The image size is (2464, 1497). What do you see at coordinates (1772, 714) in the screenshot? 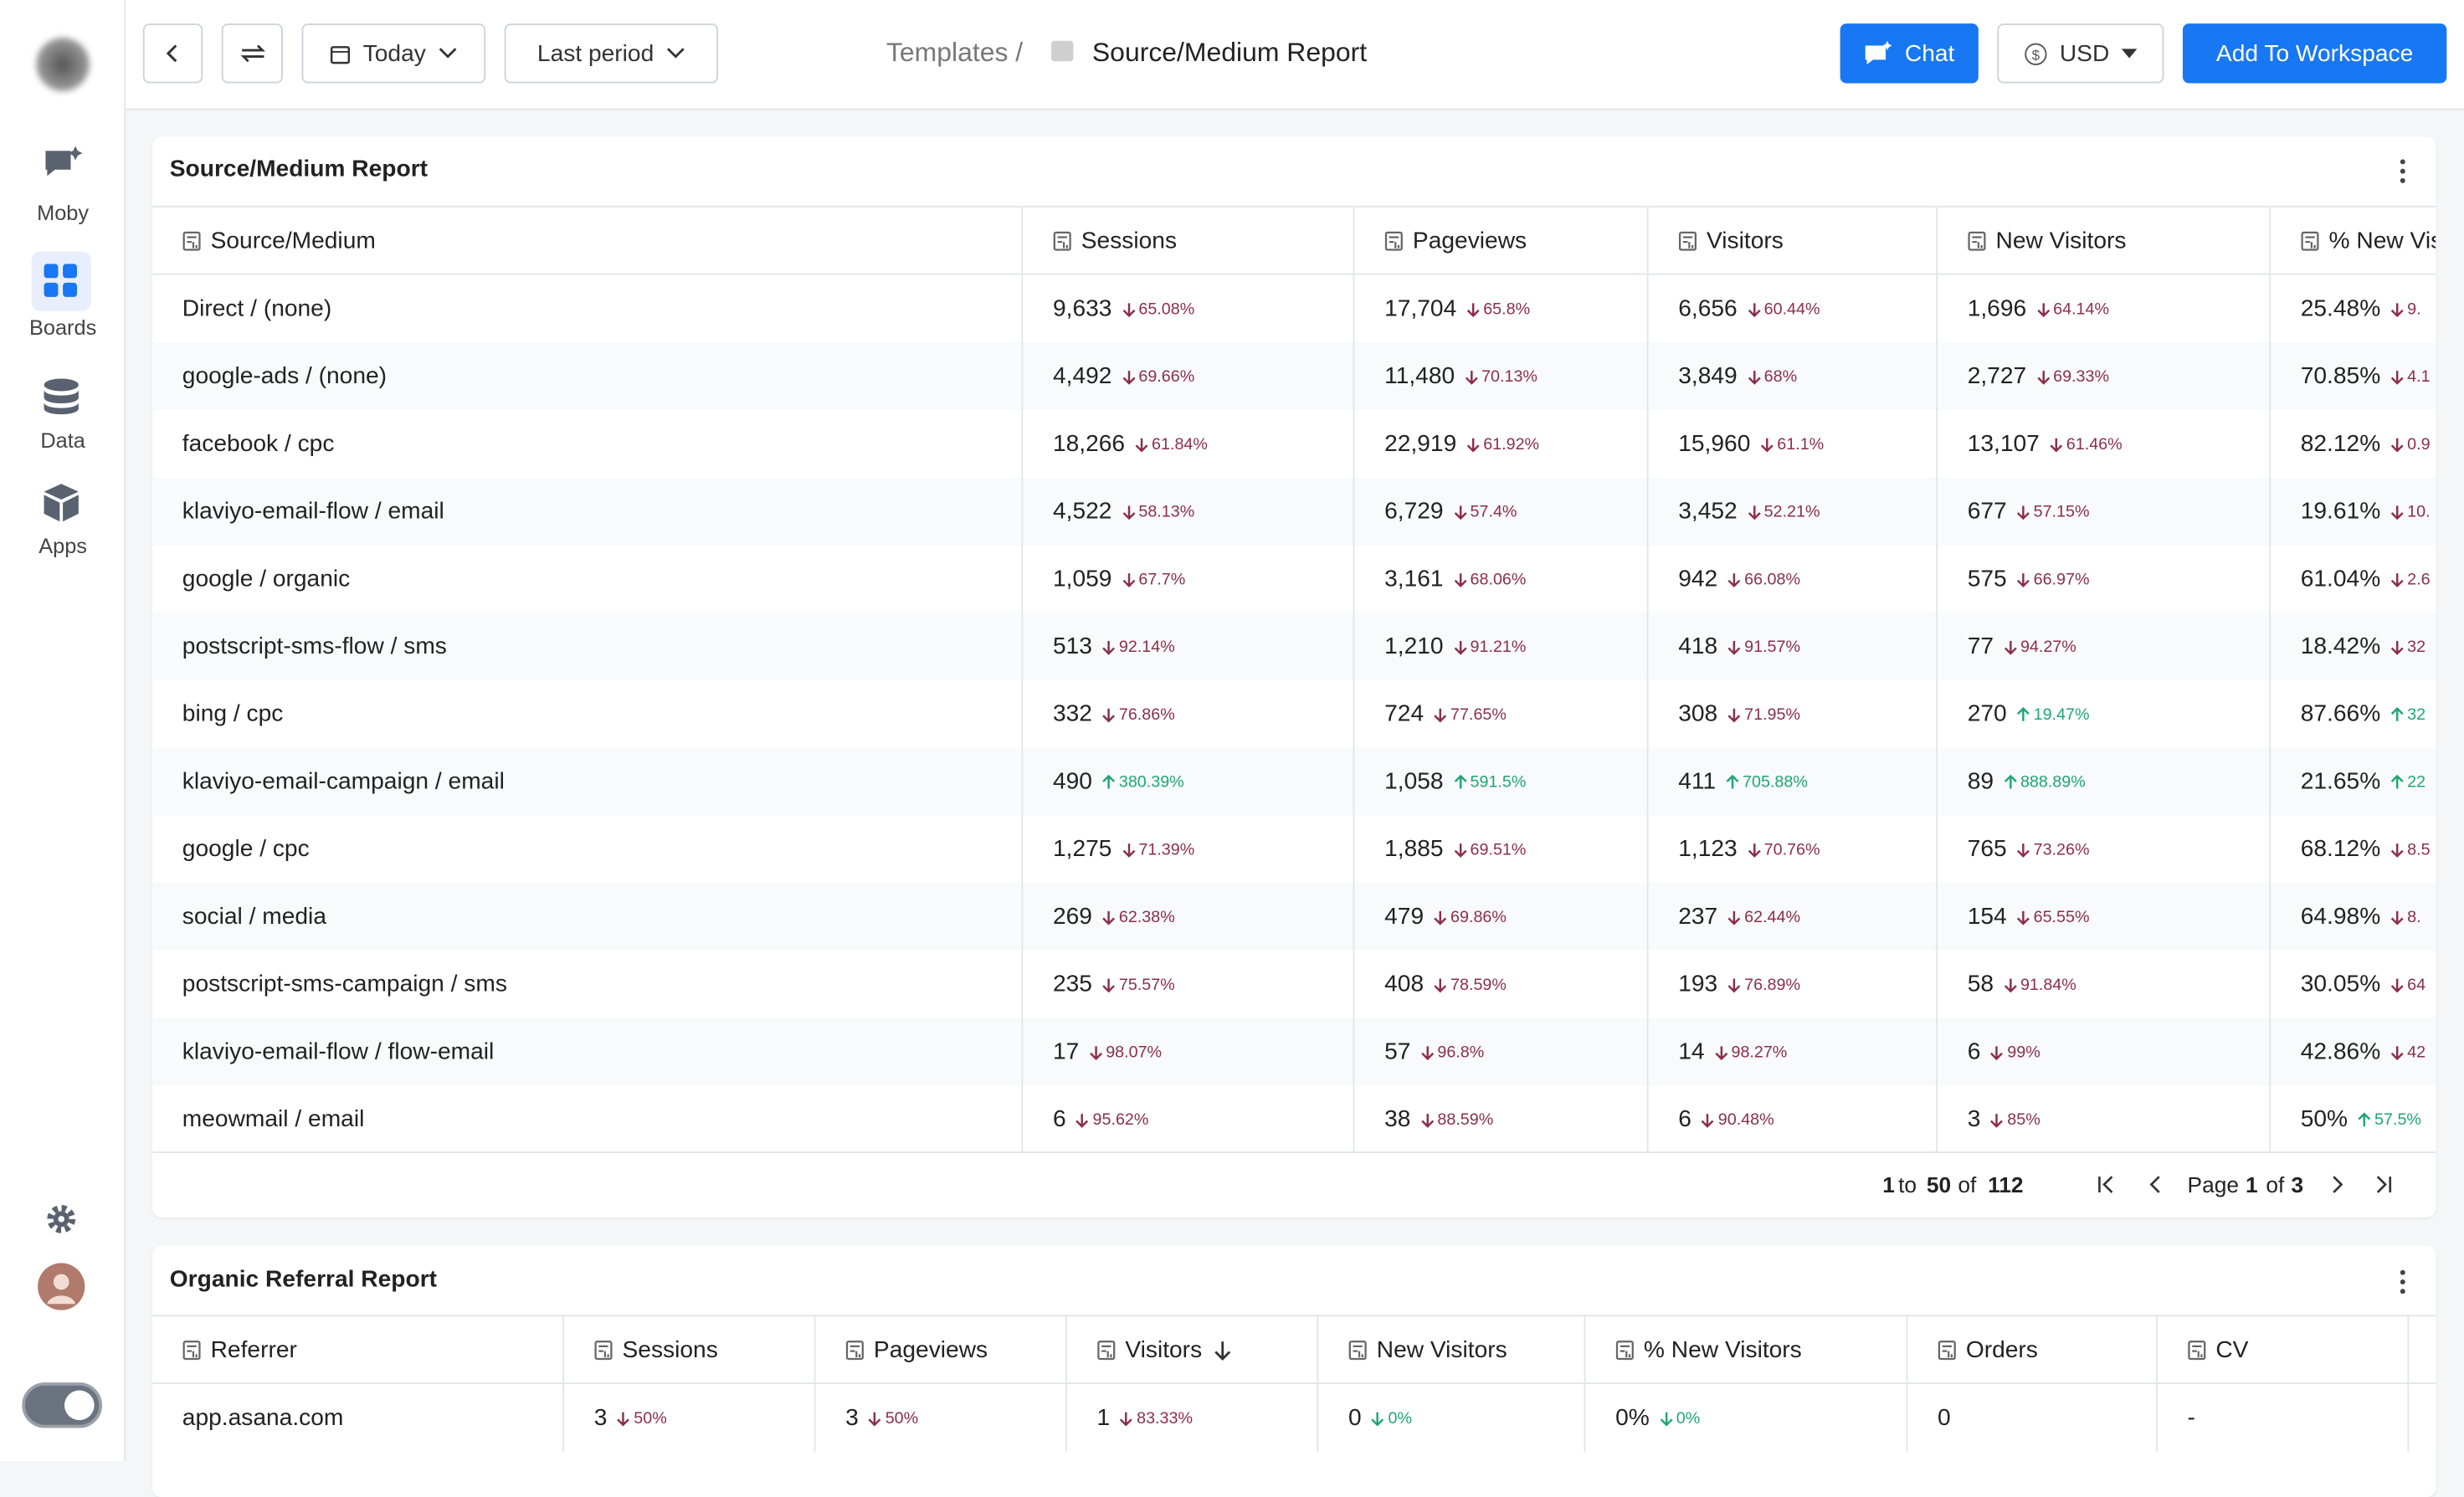
I see `change-value: 71.95%` at bounding box center [1772, 714].